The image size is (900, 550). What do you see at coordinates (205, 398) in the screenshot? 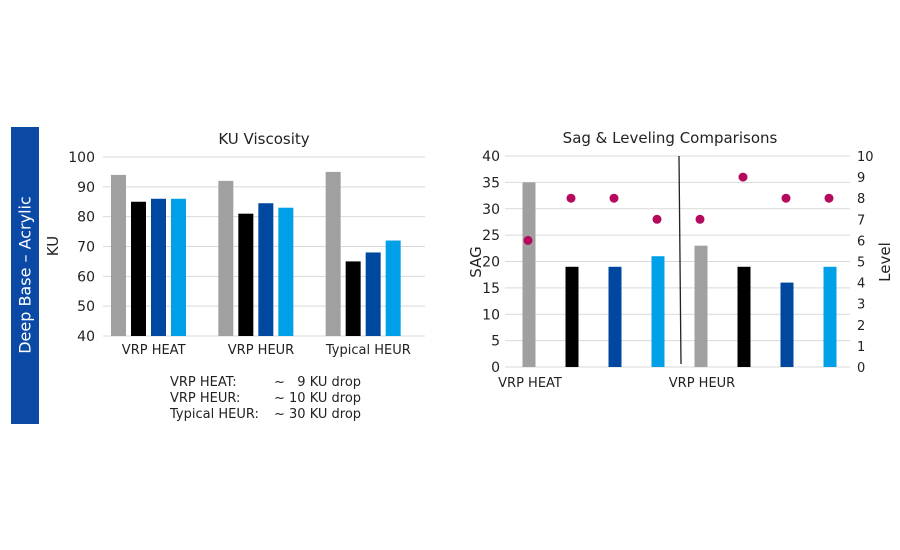
I see `note-label: VRP HEUR:` at bounding box center [205, 398].